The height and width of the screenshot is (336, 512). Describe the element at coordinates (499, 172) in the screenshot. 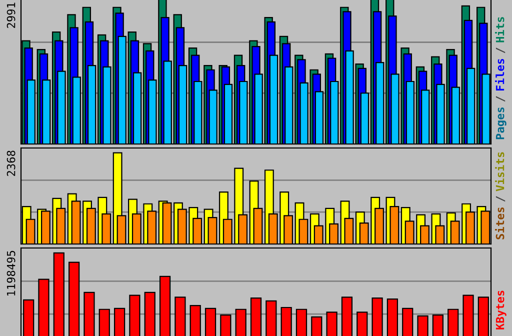

I see `text: Visits` at that location.